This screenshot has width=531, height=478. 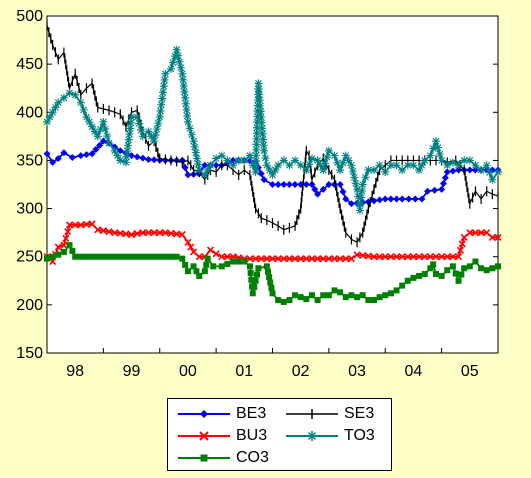 I want to click on y-tick-label: 200, so click(x=29, y=305).